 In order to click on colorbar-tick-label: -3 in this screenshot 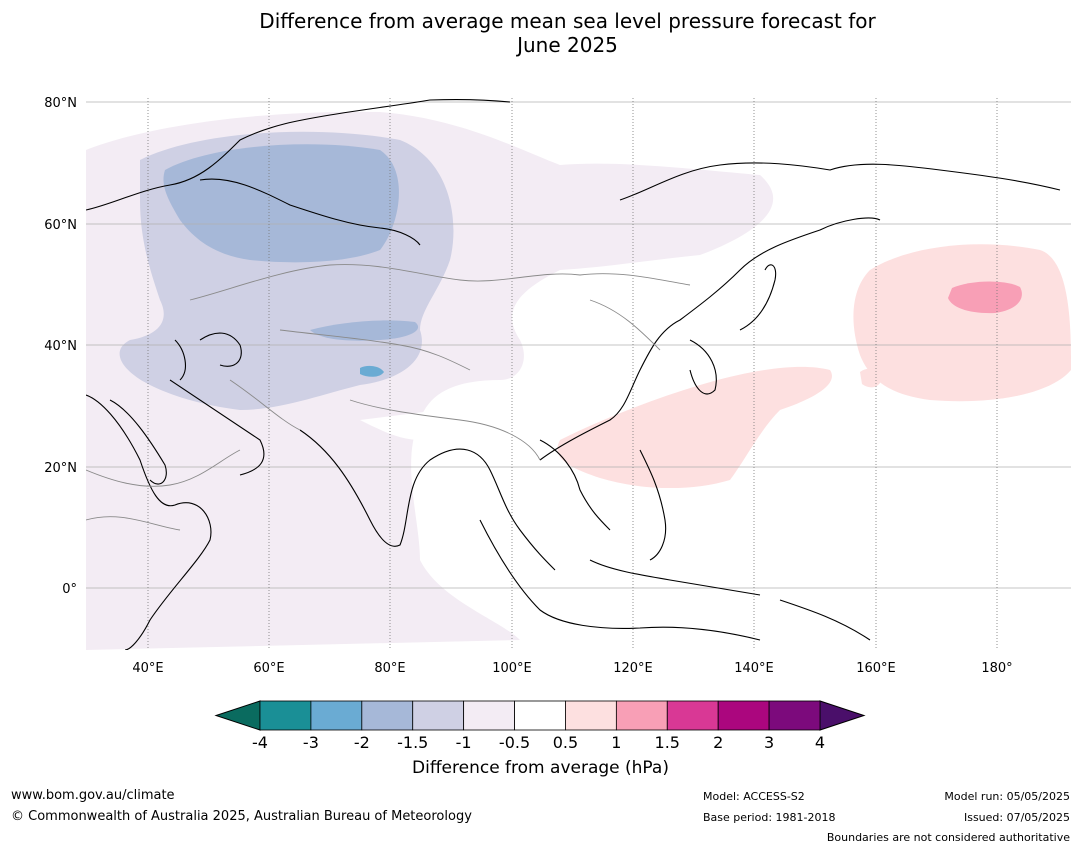, I will do `click(311, 742)`.